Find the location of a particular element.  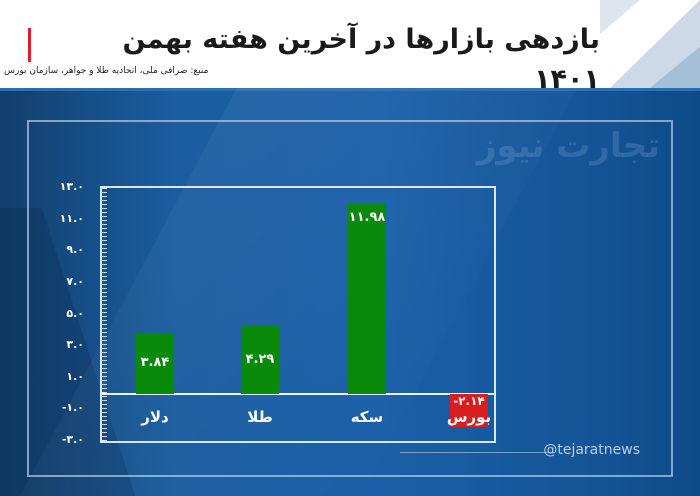

accent-bar is located at coordinates (29, 45).